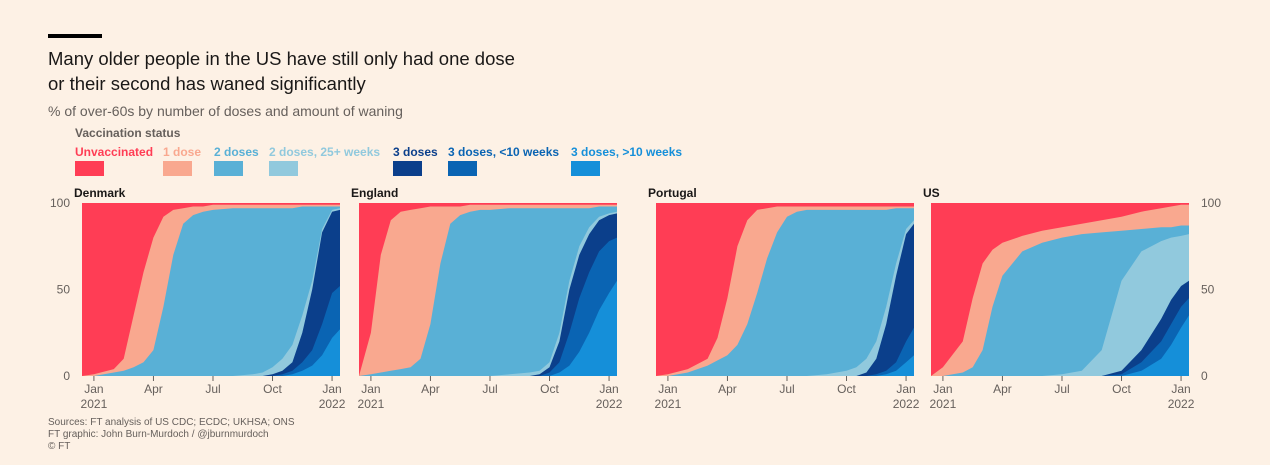  Describe the element at coordinates (1060, 305) in the screenshot. I see `area-2-doses-25-weeks` at that location.